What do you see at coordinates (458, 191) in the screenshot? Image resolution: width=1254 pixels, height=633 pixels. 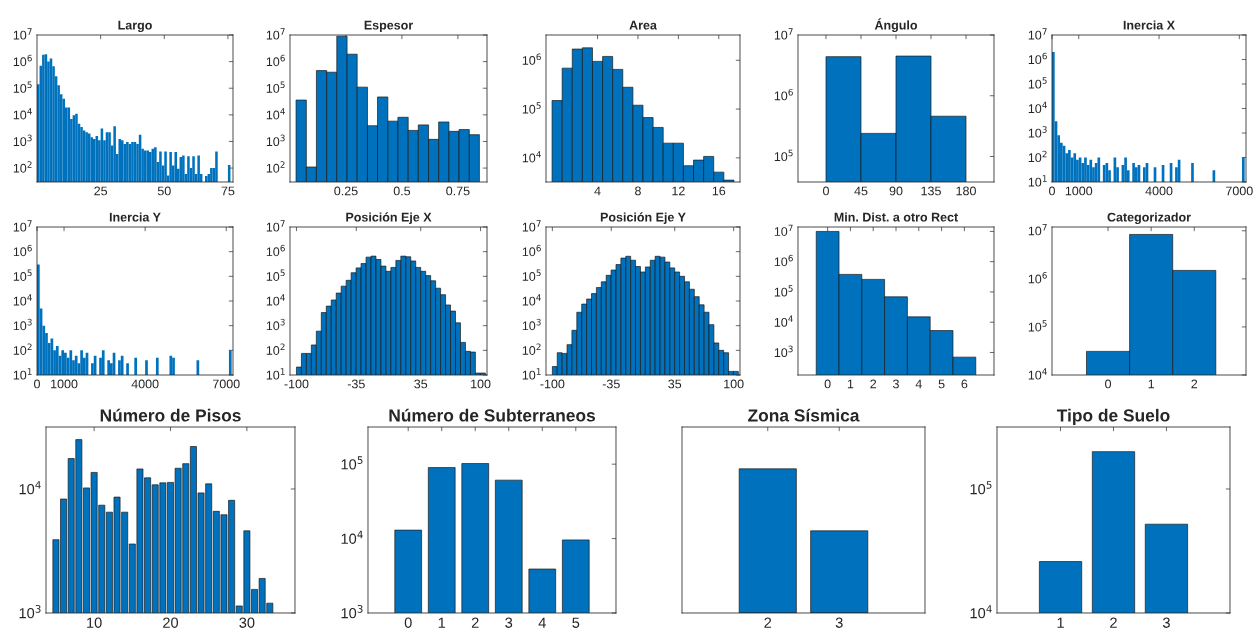 I see `x-tick-label: 0.75` at bounding box center [458, 191].